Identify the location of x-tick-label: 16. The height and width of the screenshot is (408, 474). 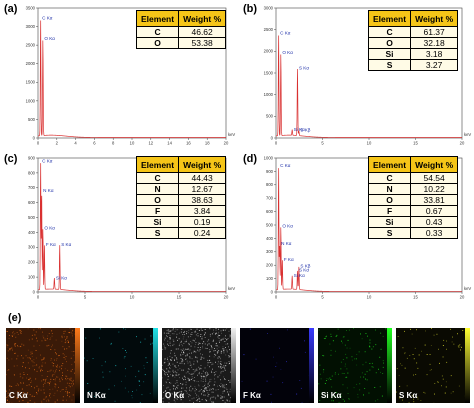
(188, 143).